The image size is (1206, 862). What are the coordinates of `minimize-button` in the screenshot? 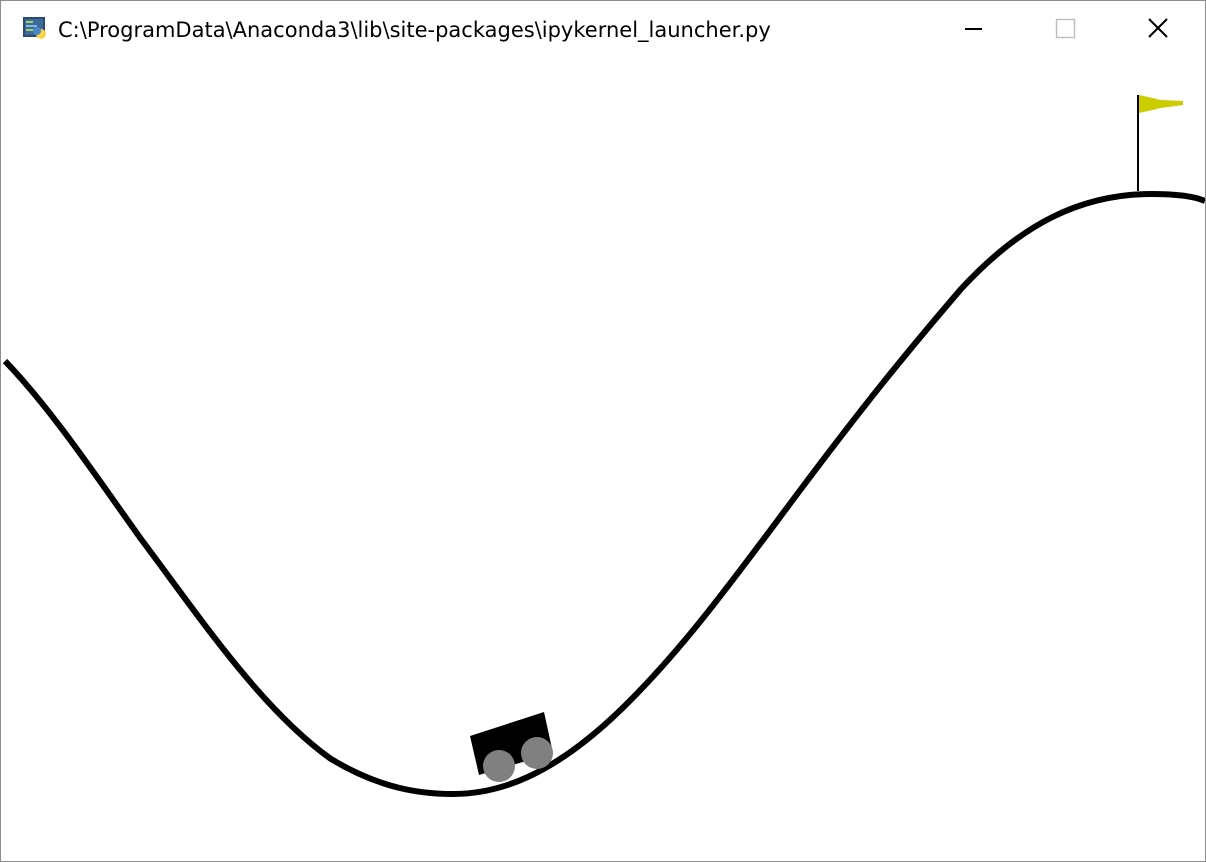 It's located at (973, 29).